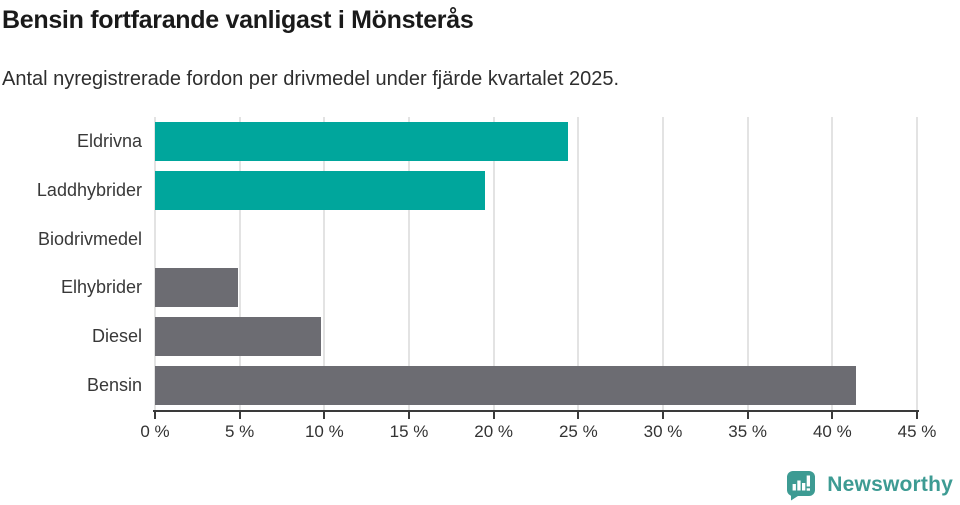 The image size is (960, 505). Describe the element at coordinates (409, 431) in the screenshot. I see `x-tick-label: 15 %` at that location.